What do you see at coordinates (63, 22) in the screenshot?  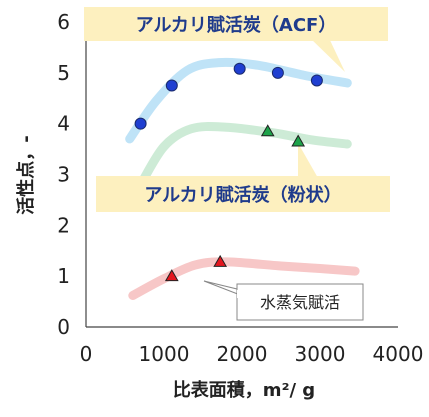 I see `y-tick-label: 6` at bounding box center [63, 22].